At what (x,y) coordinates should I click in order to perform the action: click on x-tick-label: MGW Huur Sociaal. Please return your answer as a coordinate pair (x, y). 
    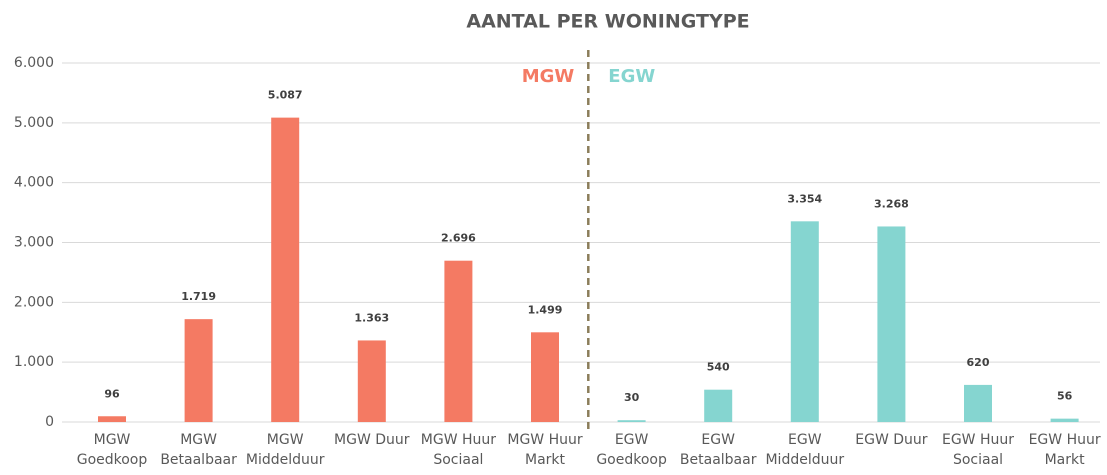
    Looking at the image, I should click on (458, 450).